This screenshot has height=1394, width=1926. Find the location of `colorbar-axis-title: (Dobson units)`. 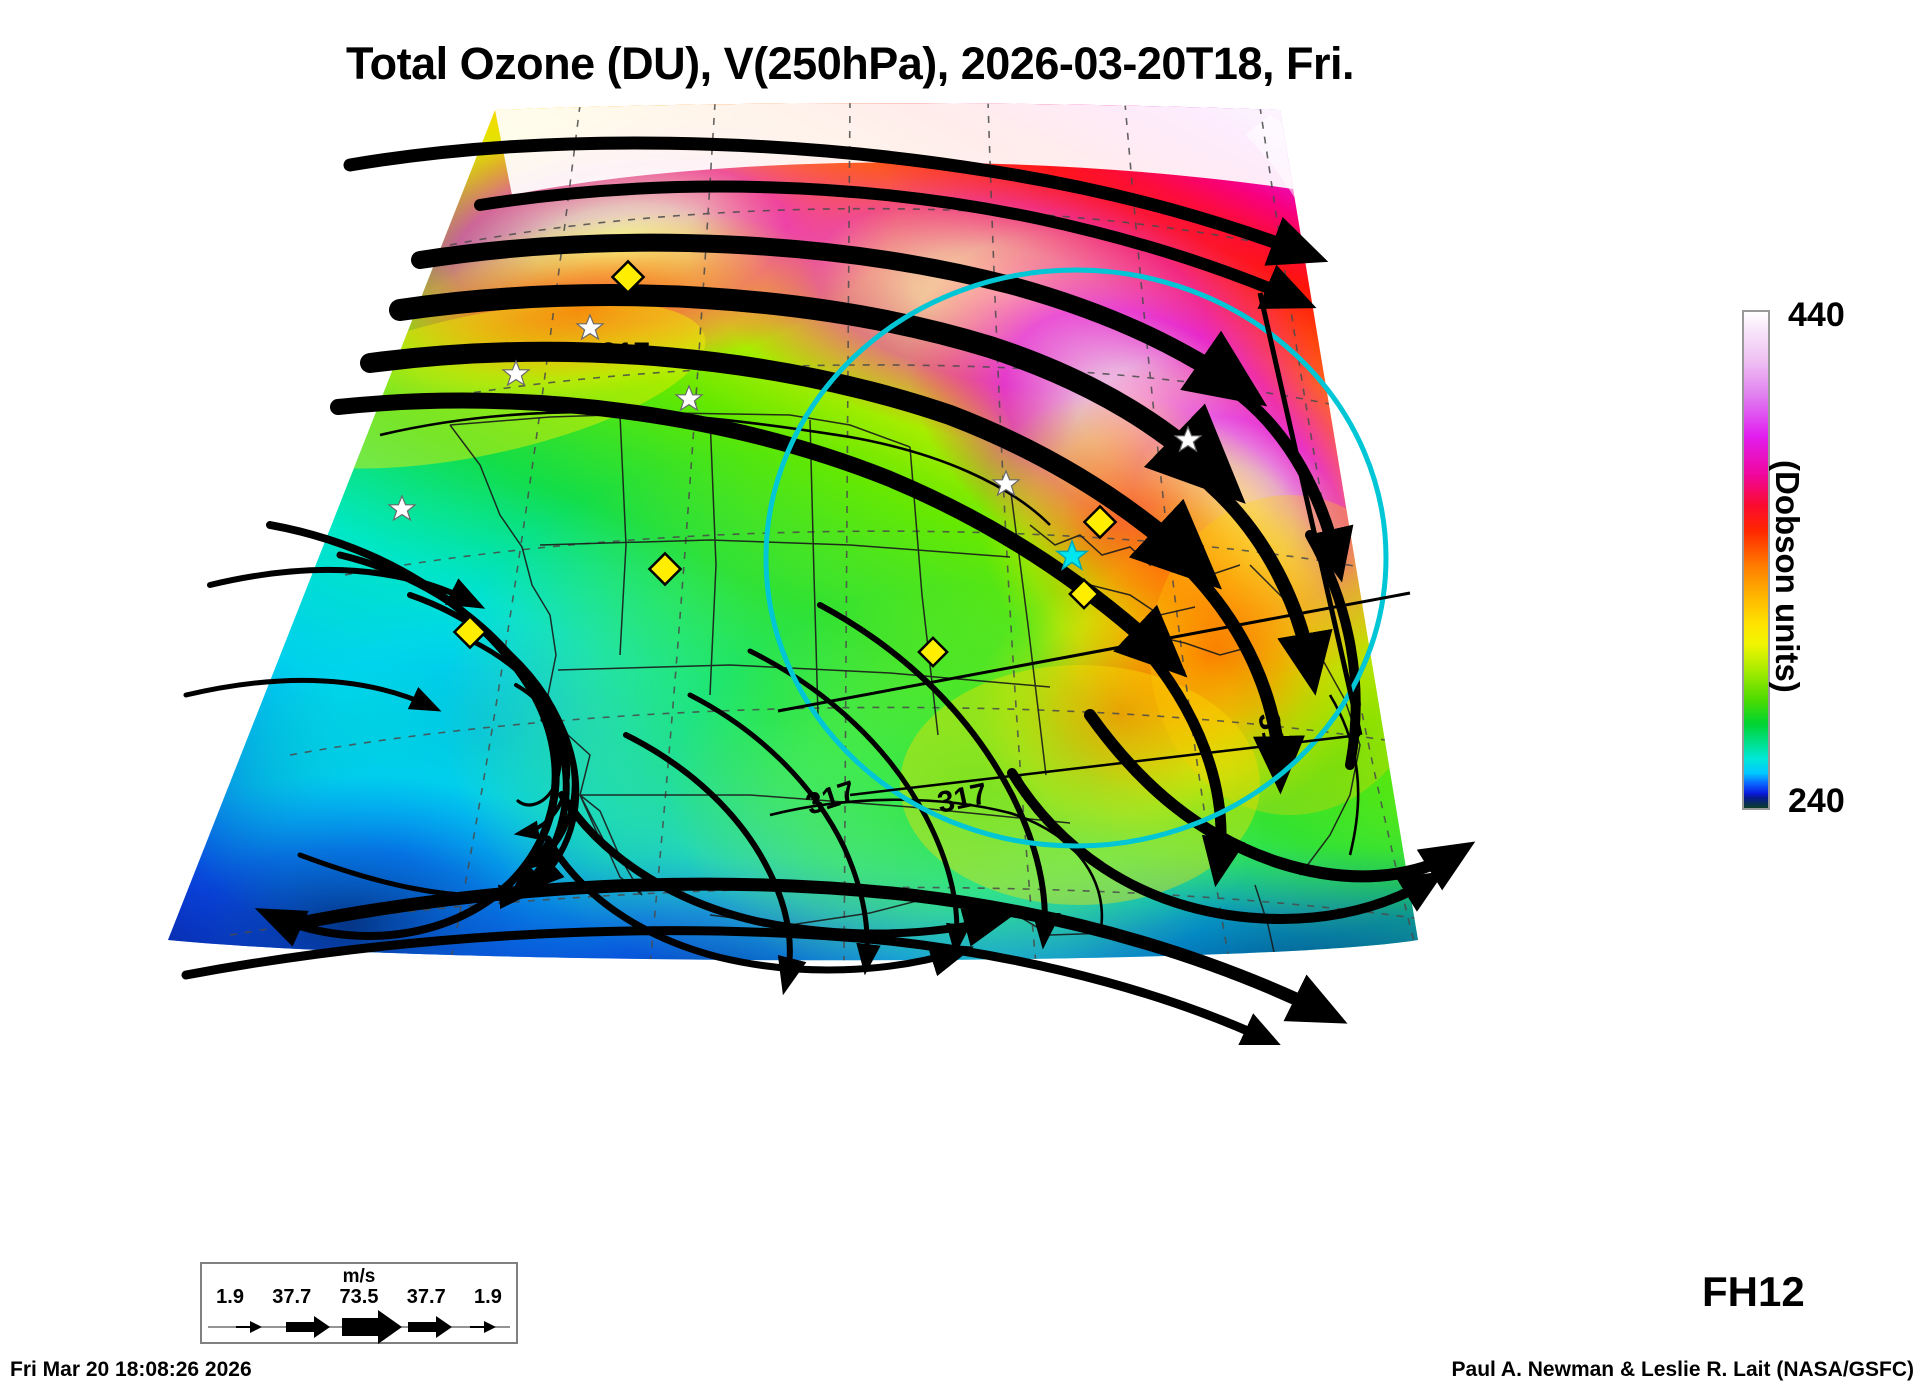

colorbar-axis-title: (Dobson units) is located at coordinates (1787, 576).